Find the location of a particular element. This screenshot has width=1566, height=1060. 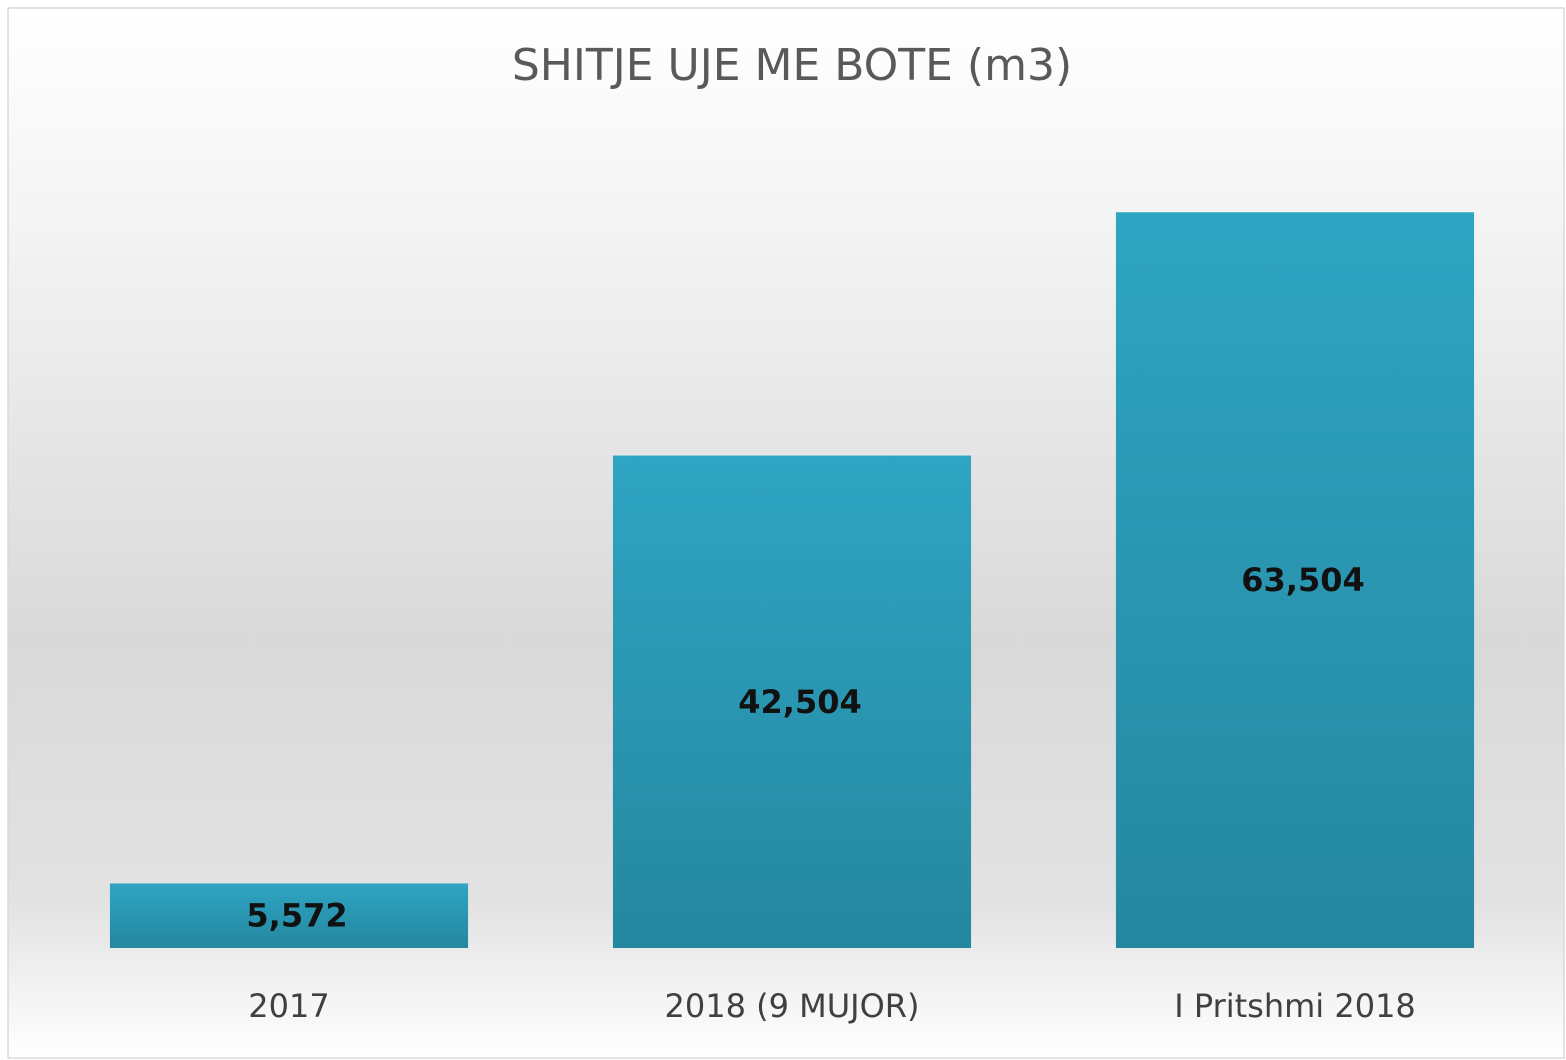

chart-title: SHITJE UJE ME BOTE (m3) is located at coordinates (792, 65).